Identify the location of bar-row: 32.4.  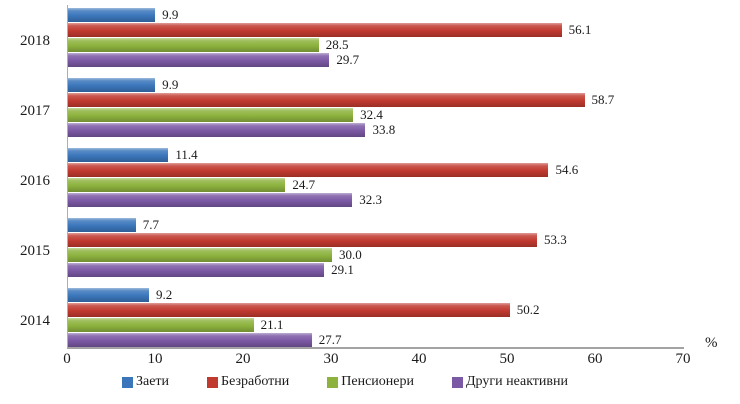
(376, 115).